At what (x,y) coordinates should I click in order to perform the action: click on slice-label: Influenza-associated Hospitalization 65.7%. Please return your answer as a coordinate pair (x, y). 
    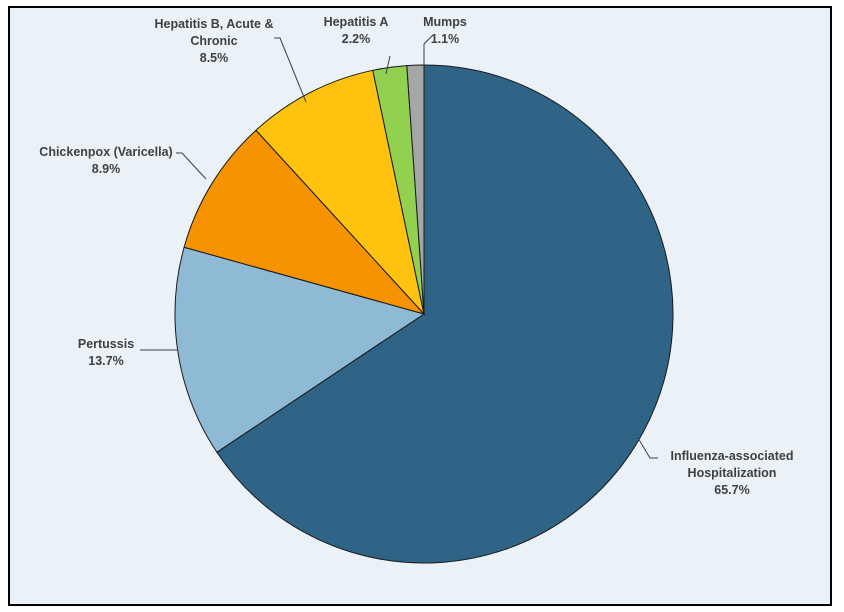
    Looking at the image, I should click on (732, 473).